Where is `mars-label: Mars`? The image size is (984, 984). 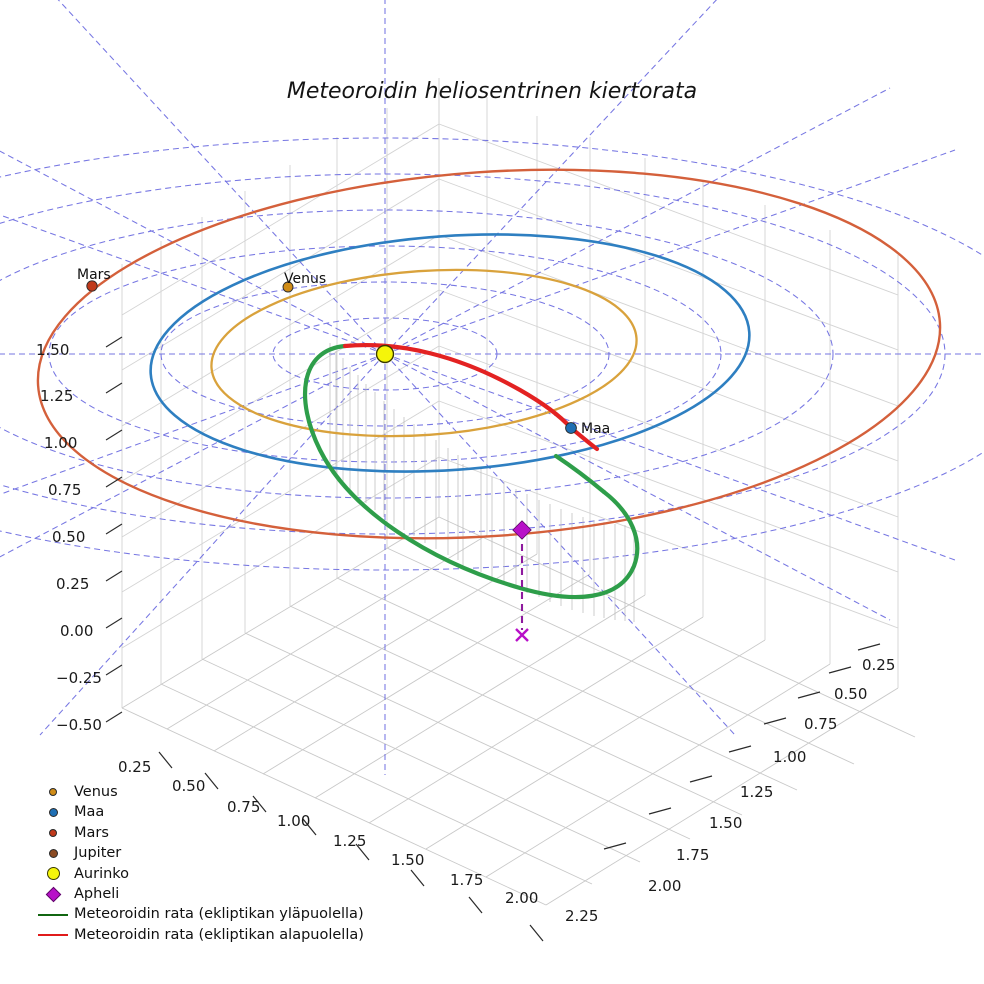
mars-label: Mars is located at coordinates (94, 275).